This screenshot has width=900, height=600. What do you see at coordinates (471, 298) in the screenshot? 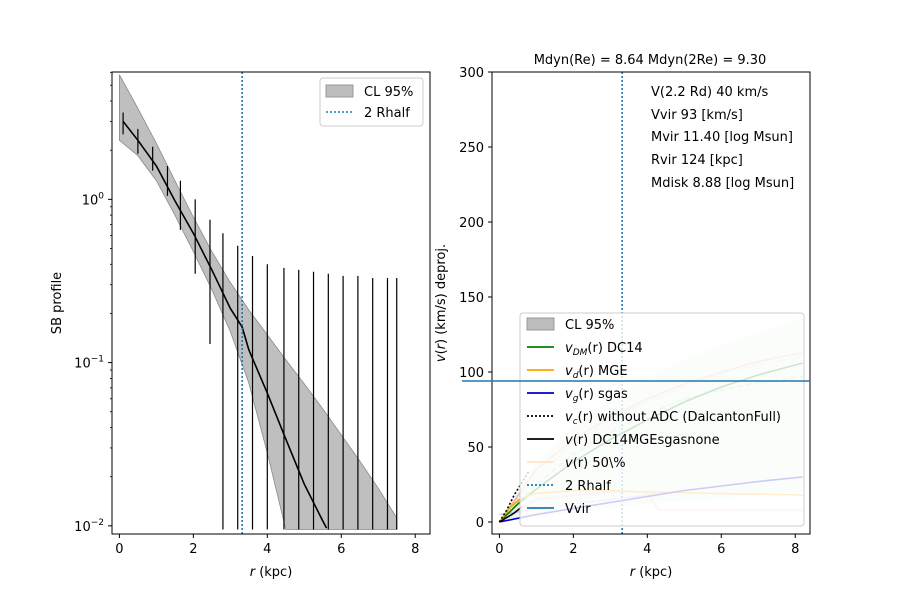
I see `right-ytick-label-3: 150` at bounding box center [471, 298].